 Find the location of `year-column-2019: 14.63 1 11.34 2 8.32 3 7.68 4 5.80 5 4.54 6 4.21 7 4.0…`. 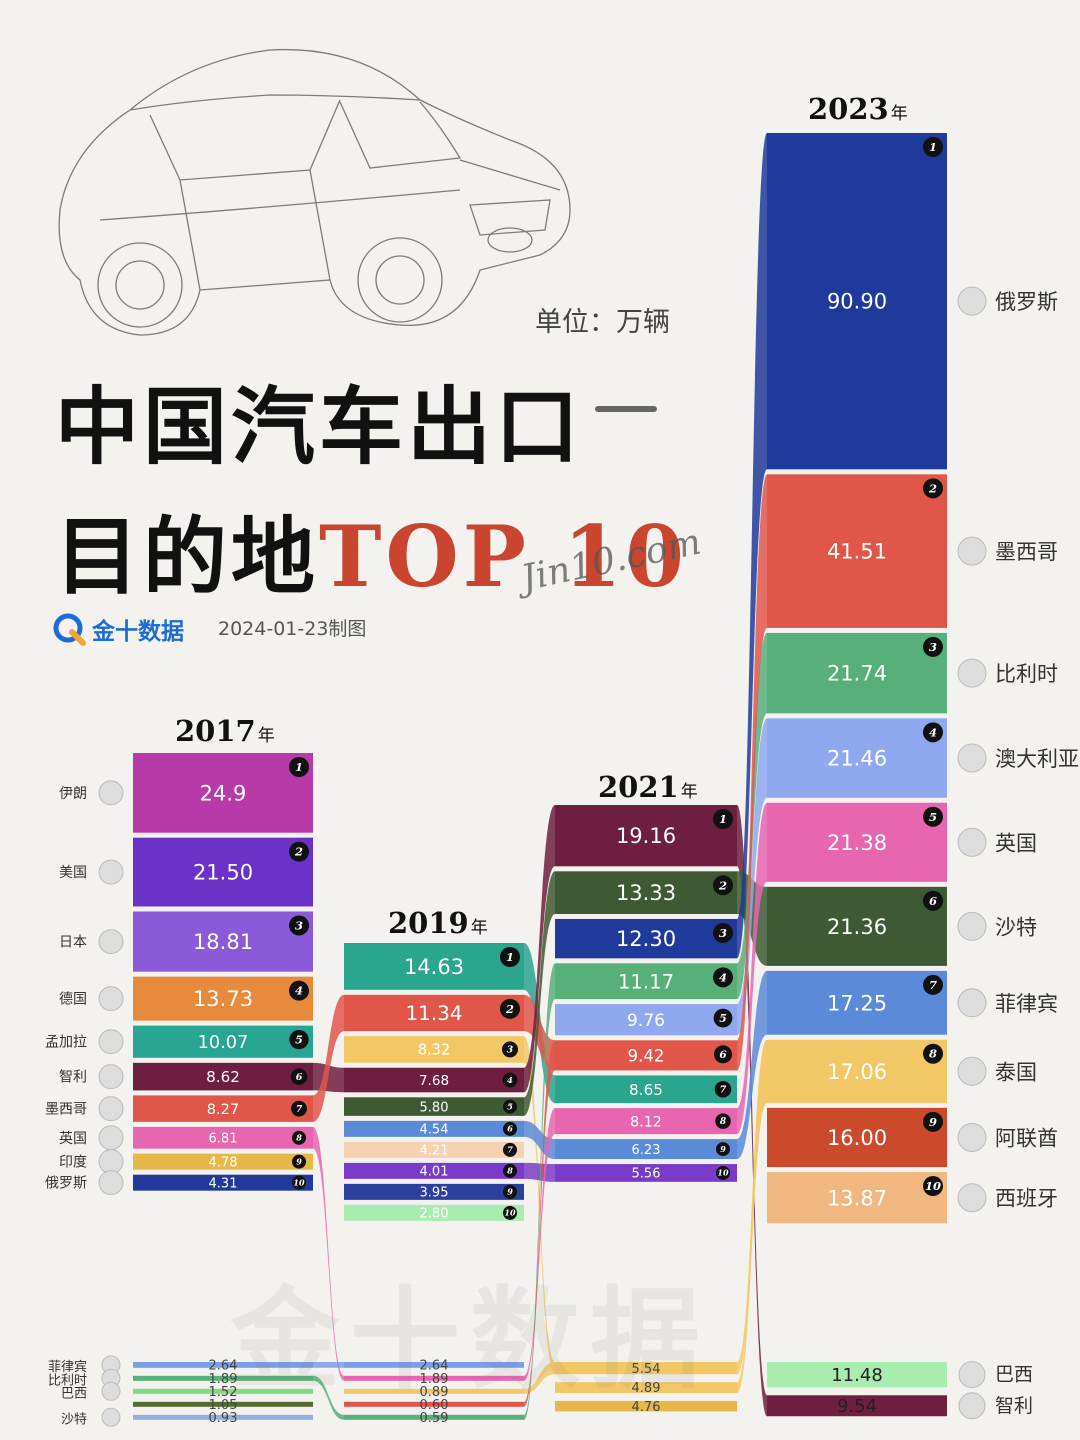

year-column-2019: 14.63 1 11.34 2 8.32 3 7.68 4 5.80 5 4.54 6 4.21 7 4.0… is located at coordinates (434, 1184).